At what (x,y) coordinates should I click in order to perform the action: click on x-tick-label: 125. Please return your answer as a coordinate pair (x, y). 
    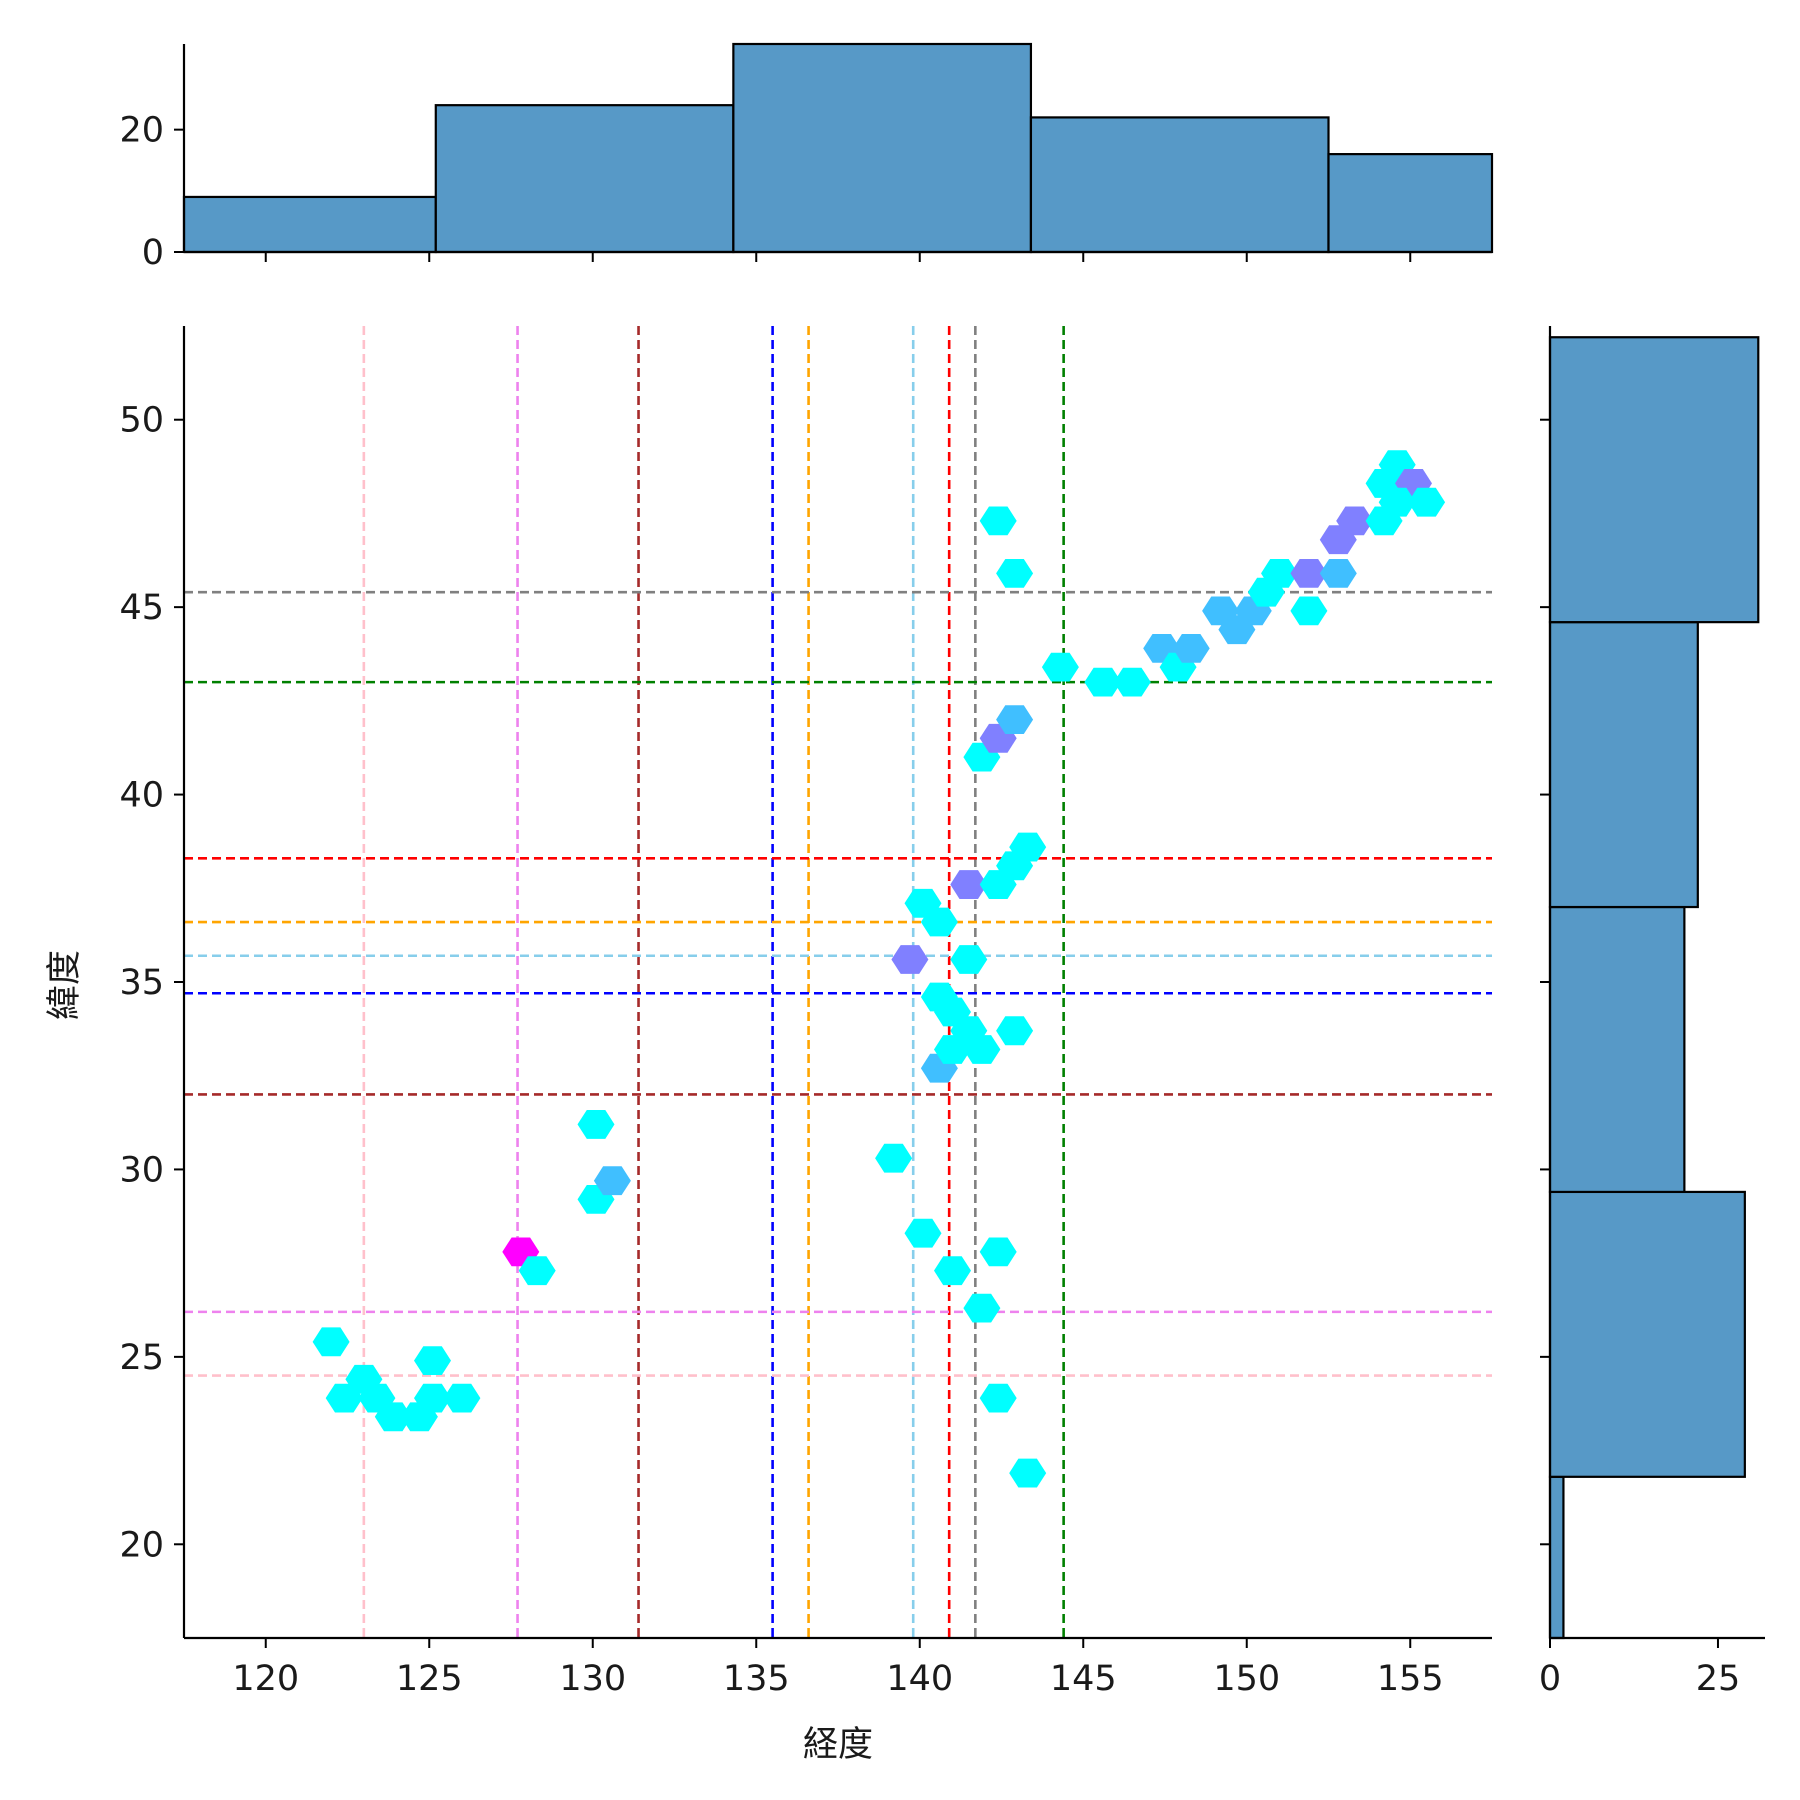
    Looking at the image, I should click on (429, 1679).